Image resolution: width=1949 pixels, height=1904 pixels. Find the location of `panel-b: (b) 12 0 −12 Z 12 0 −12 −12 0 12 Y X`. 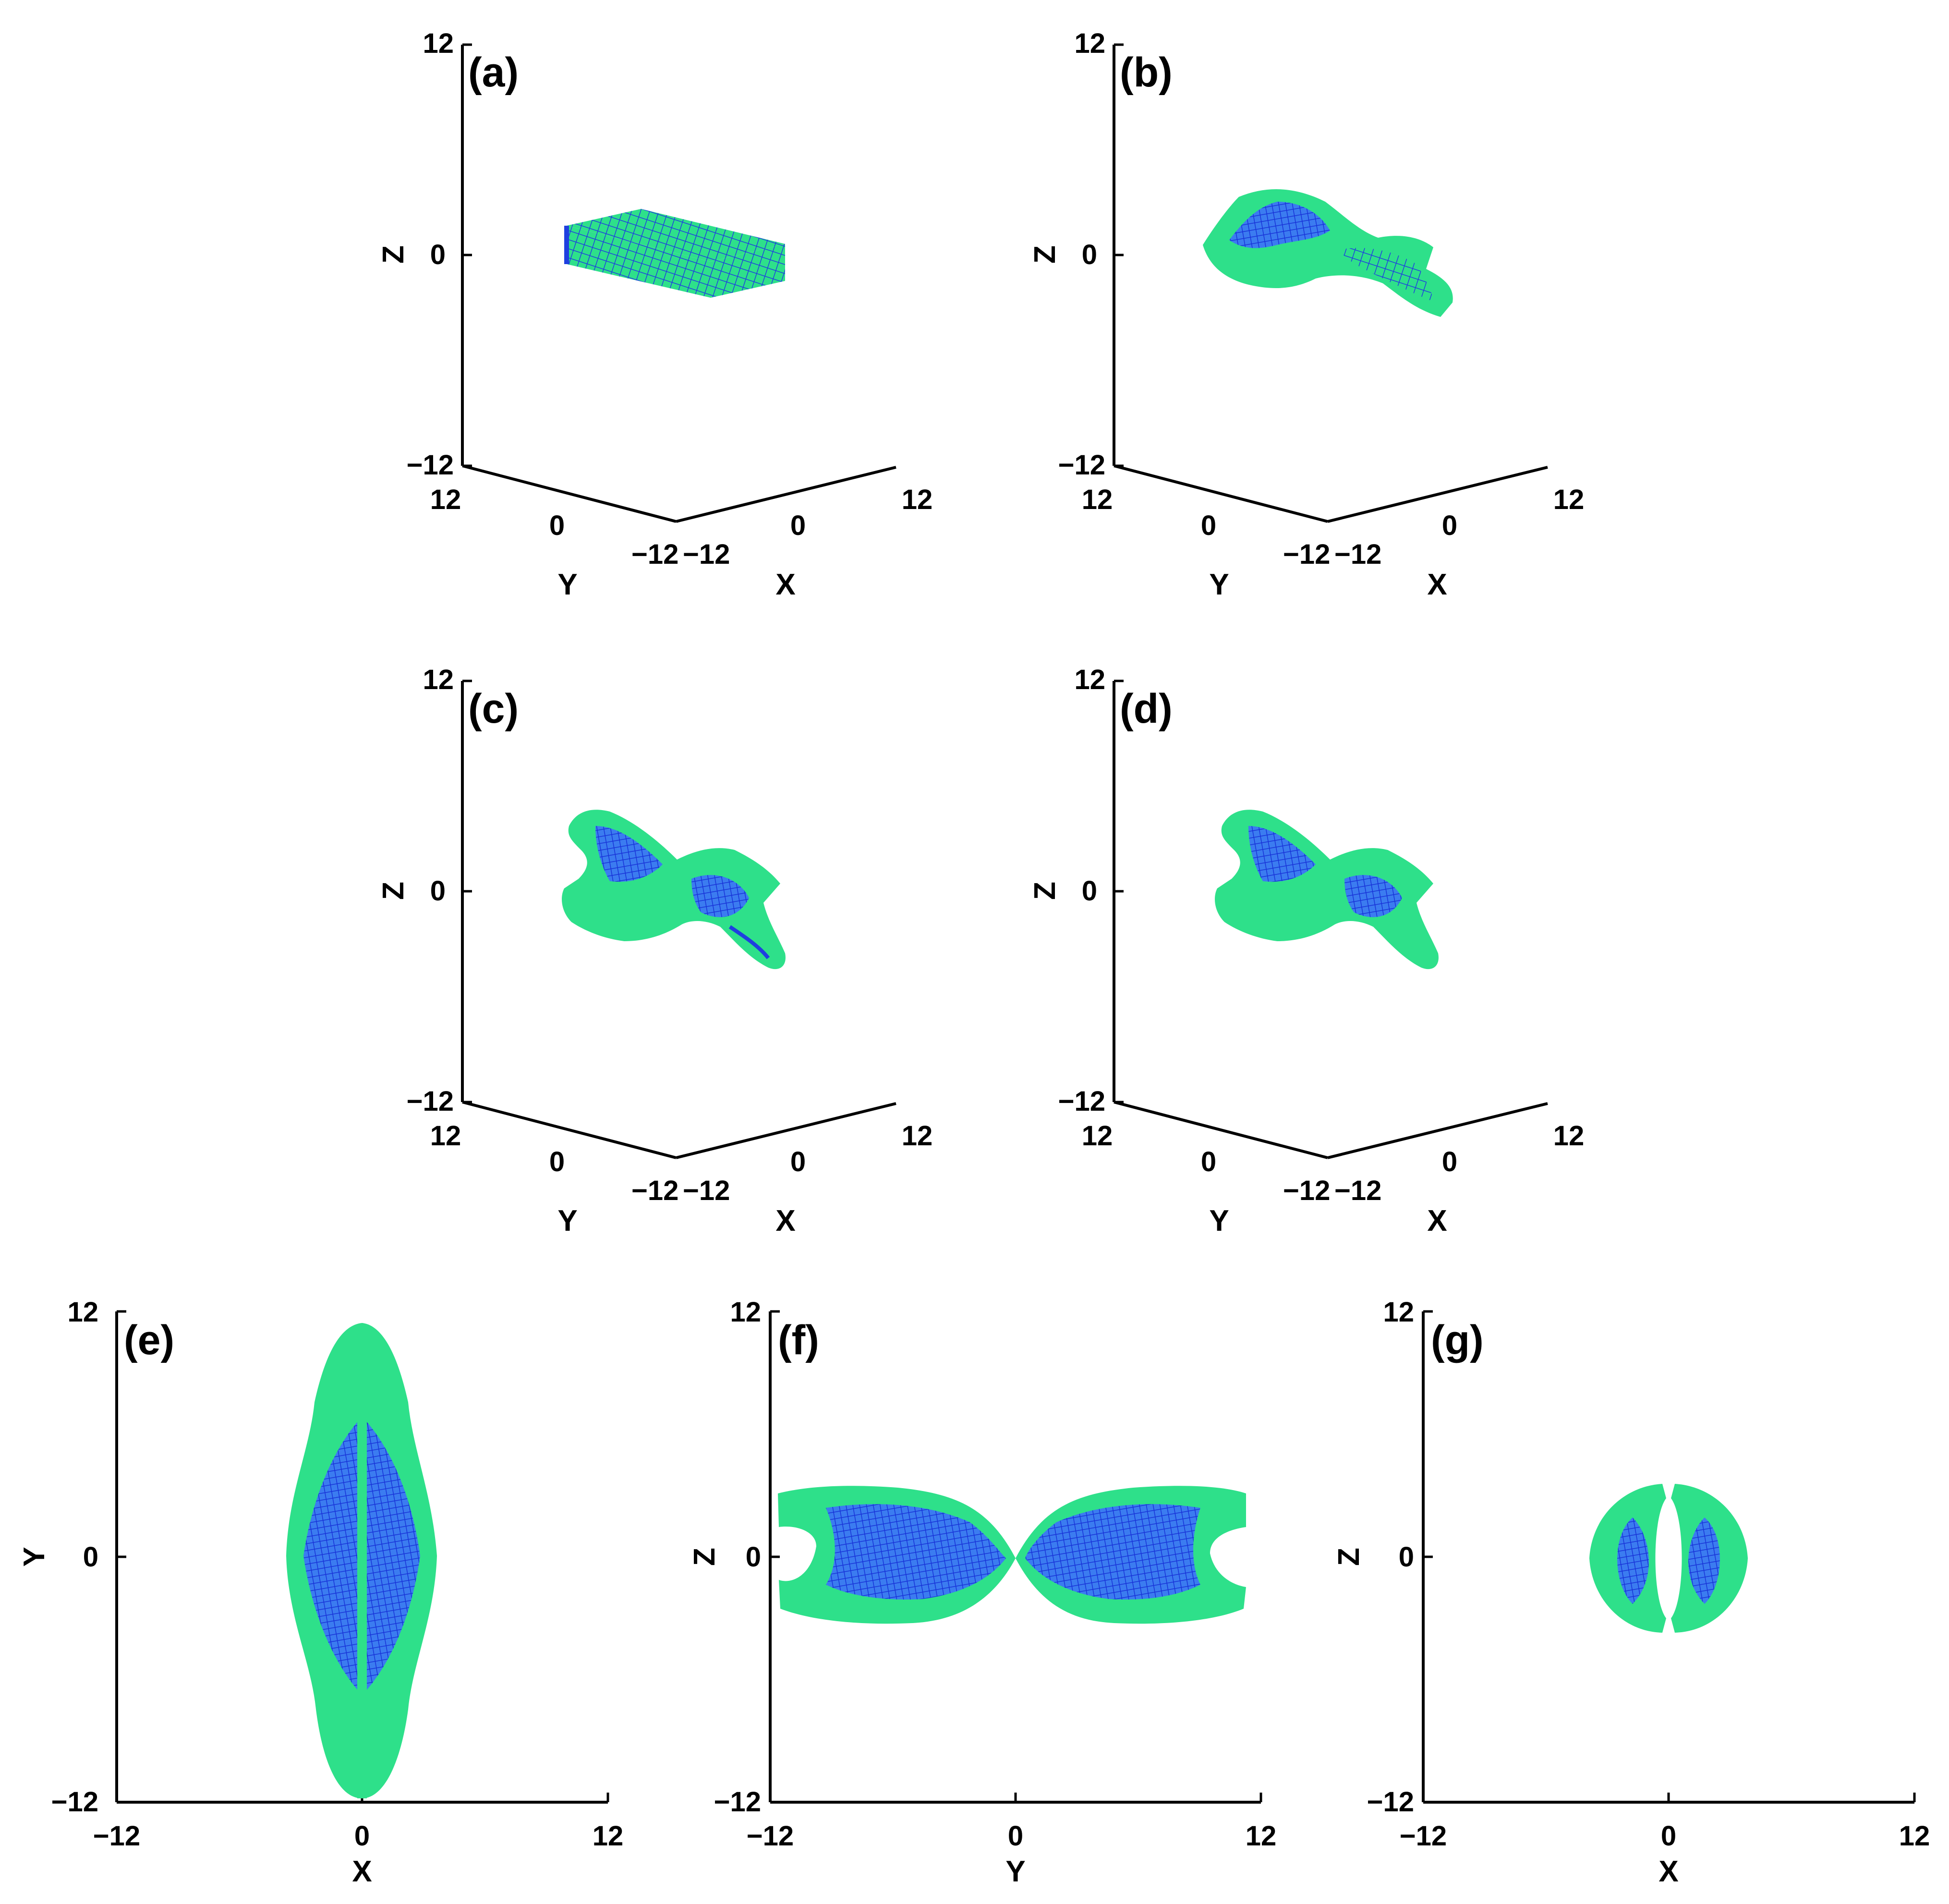

panel-b: (b) 12 0 −12 Z 12 0 −12 −12 0 12 Y X is located at coordinates (1306, 314).